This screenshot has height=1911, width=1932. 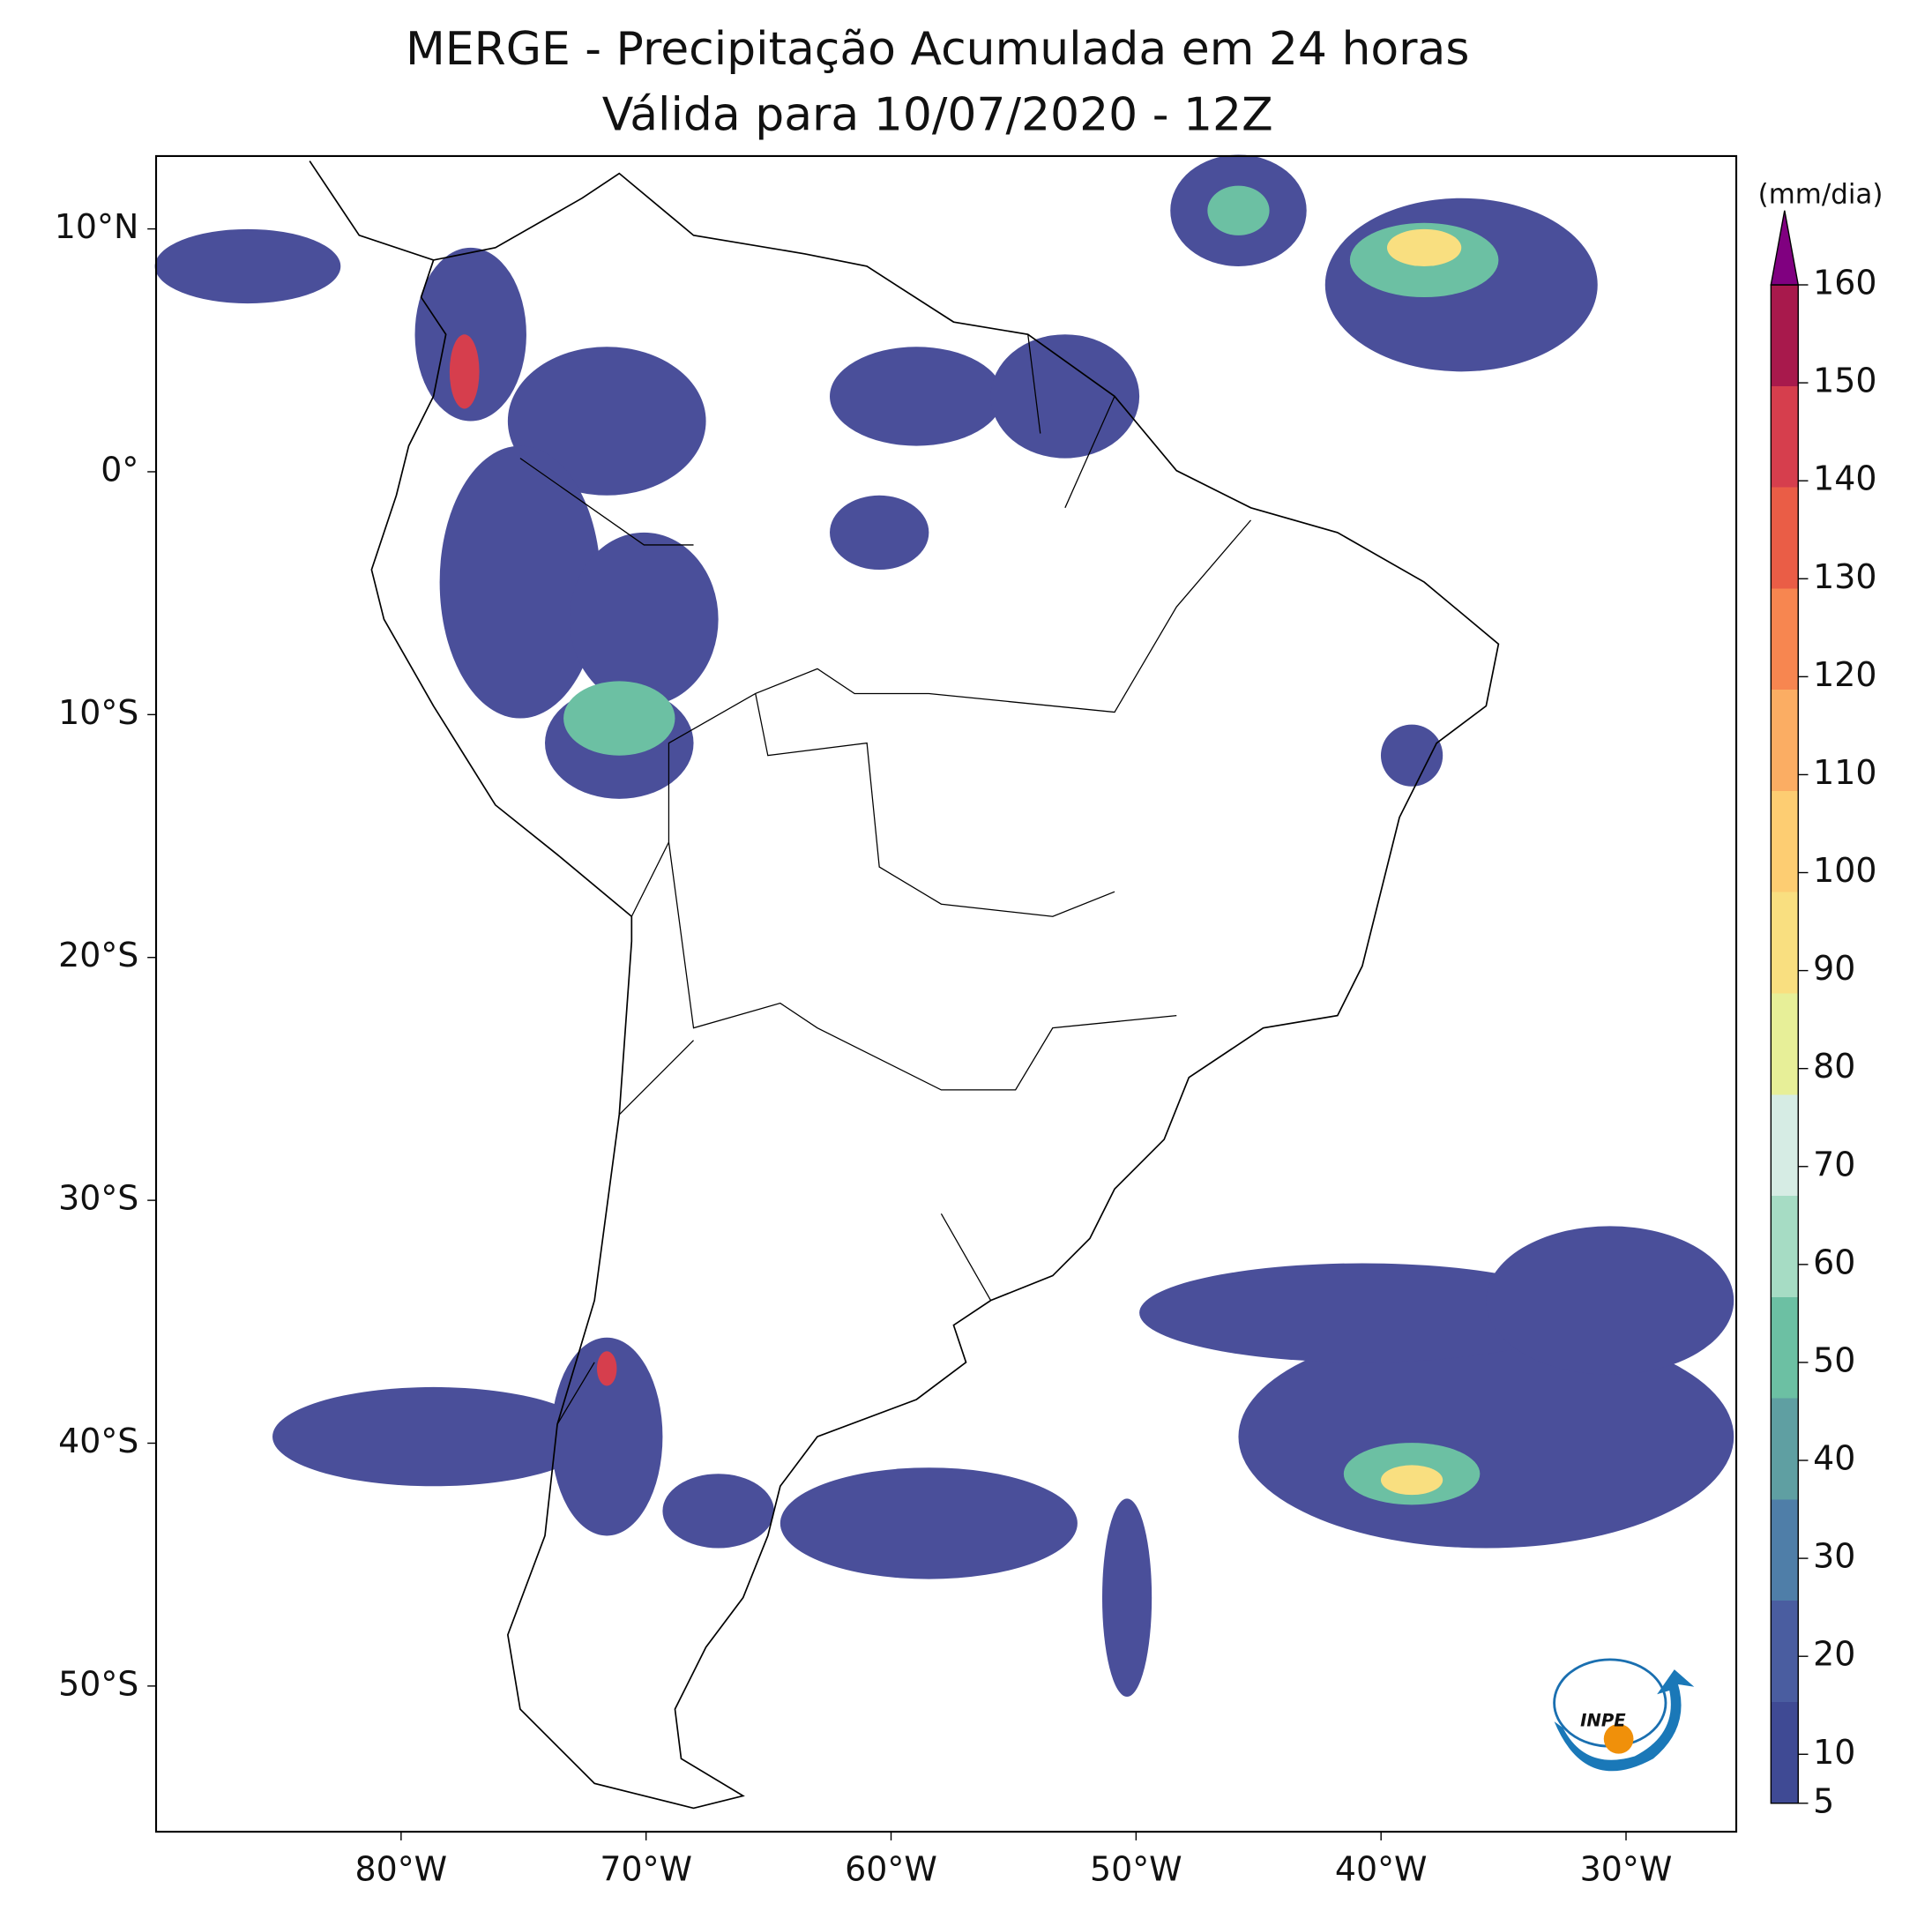 I want to click on colorbar-tick-label: 150, so click(x=1844, y=381).